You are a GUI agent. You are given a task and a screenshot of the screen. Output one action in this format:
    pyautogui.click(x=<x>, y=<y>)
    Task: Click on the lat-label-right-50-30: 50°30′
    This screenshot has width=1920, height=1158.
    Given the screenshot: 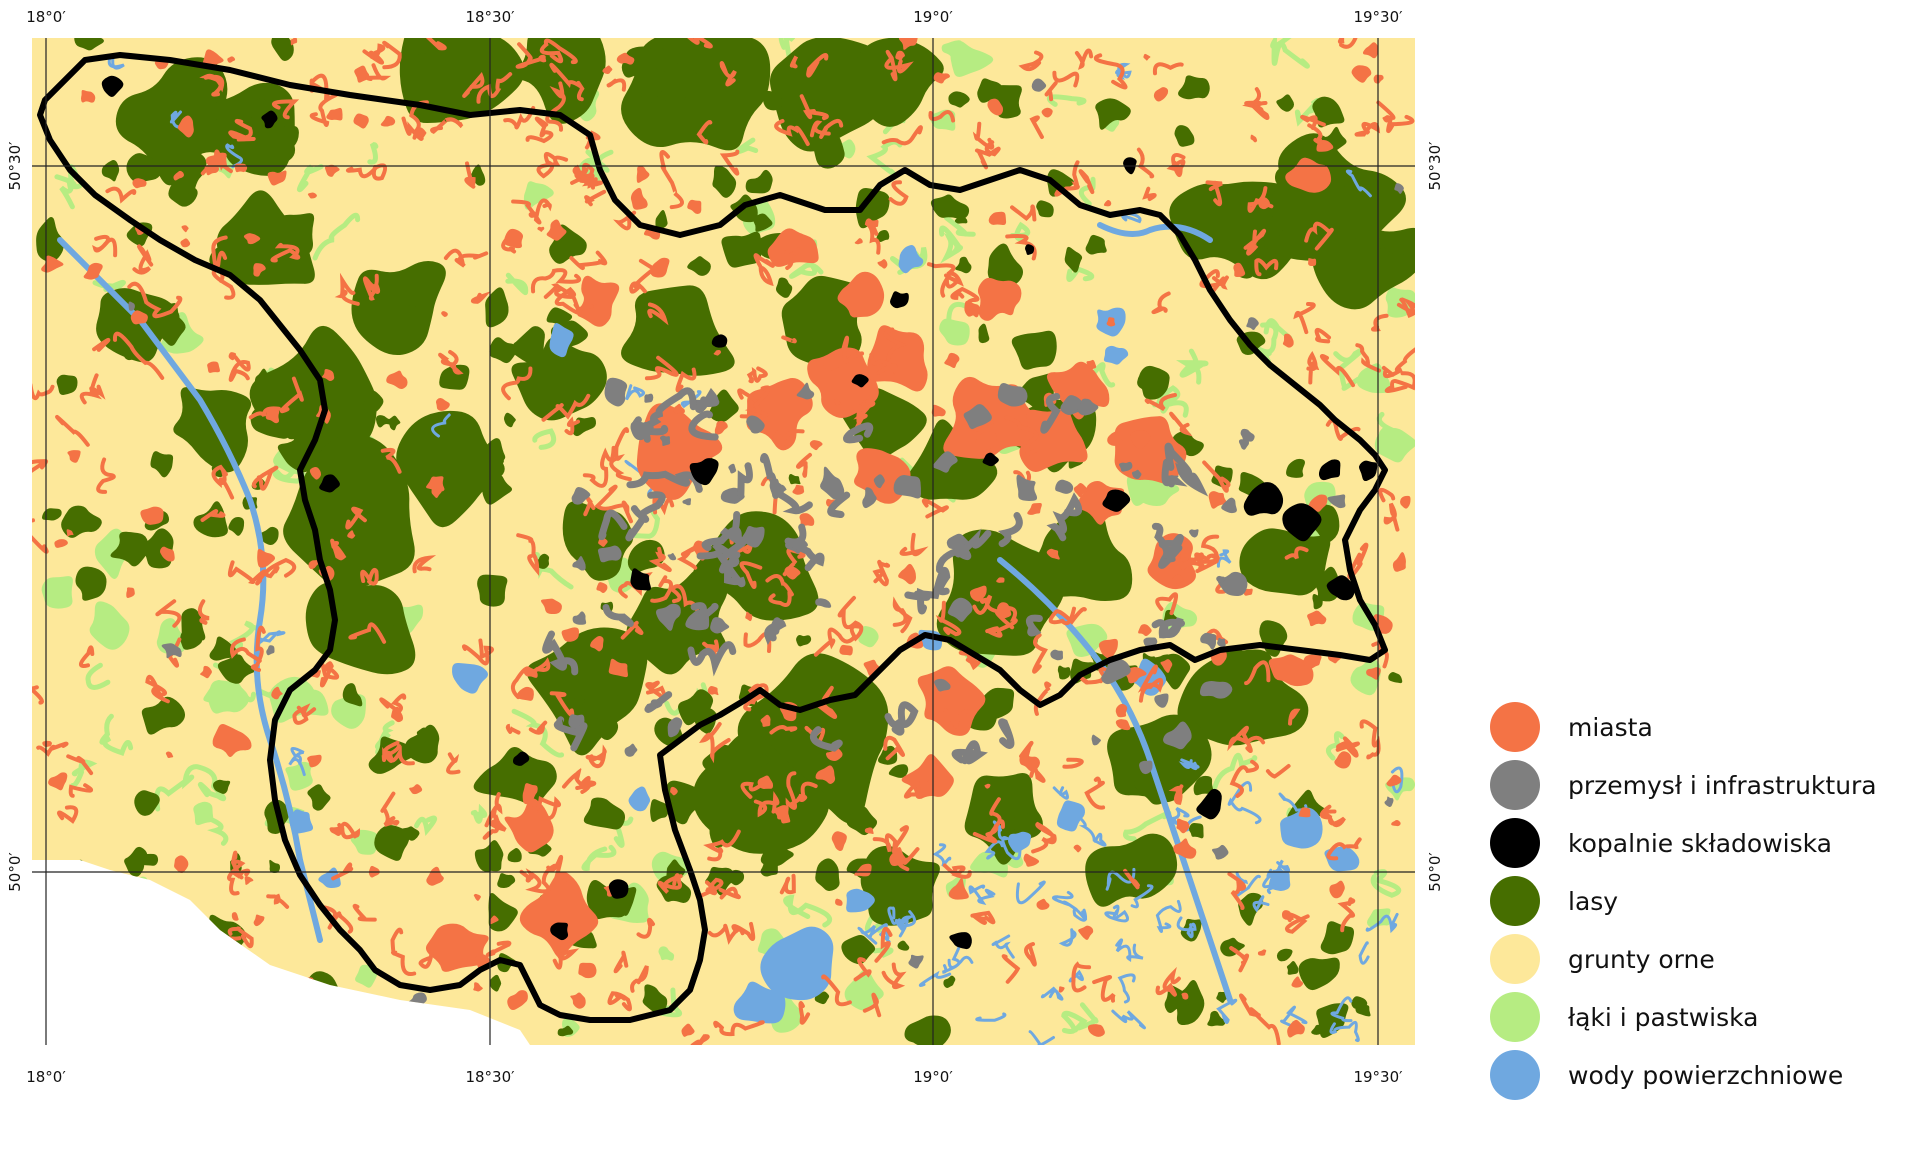 What is the action you would take?
    pyautogui.click(x=1435, y=166)
    